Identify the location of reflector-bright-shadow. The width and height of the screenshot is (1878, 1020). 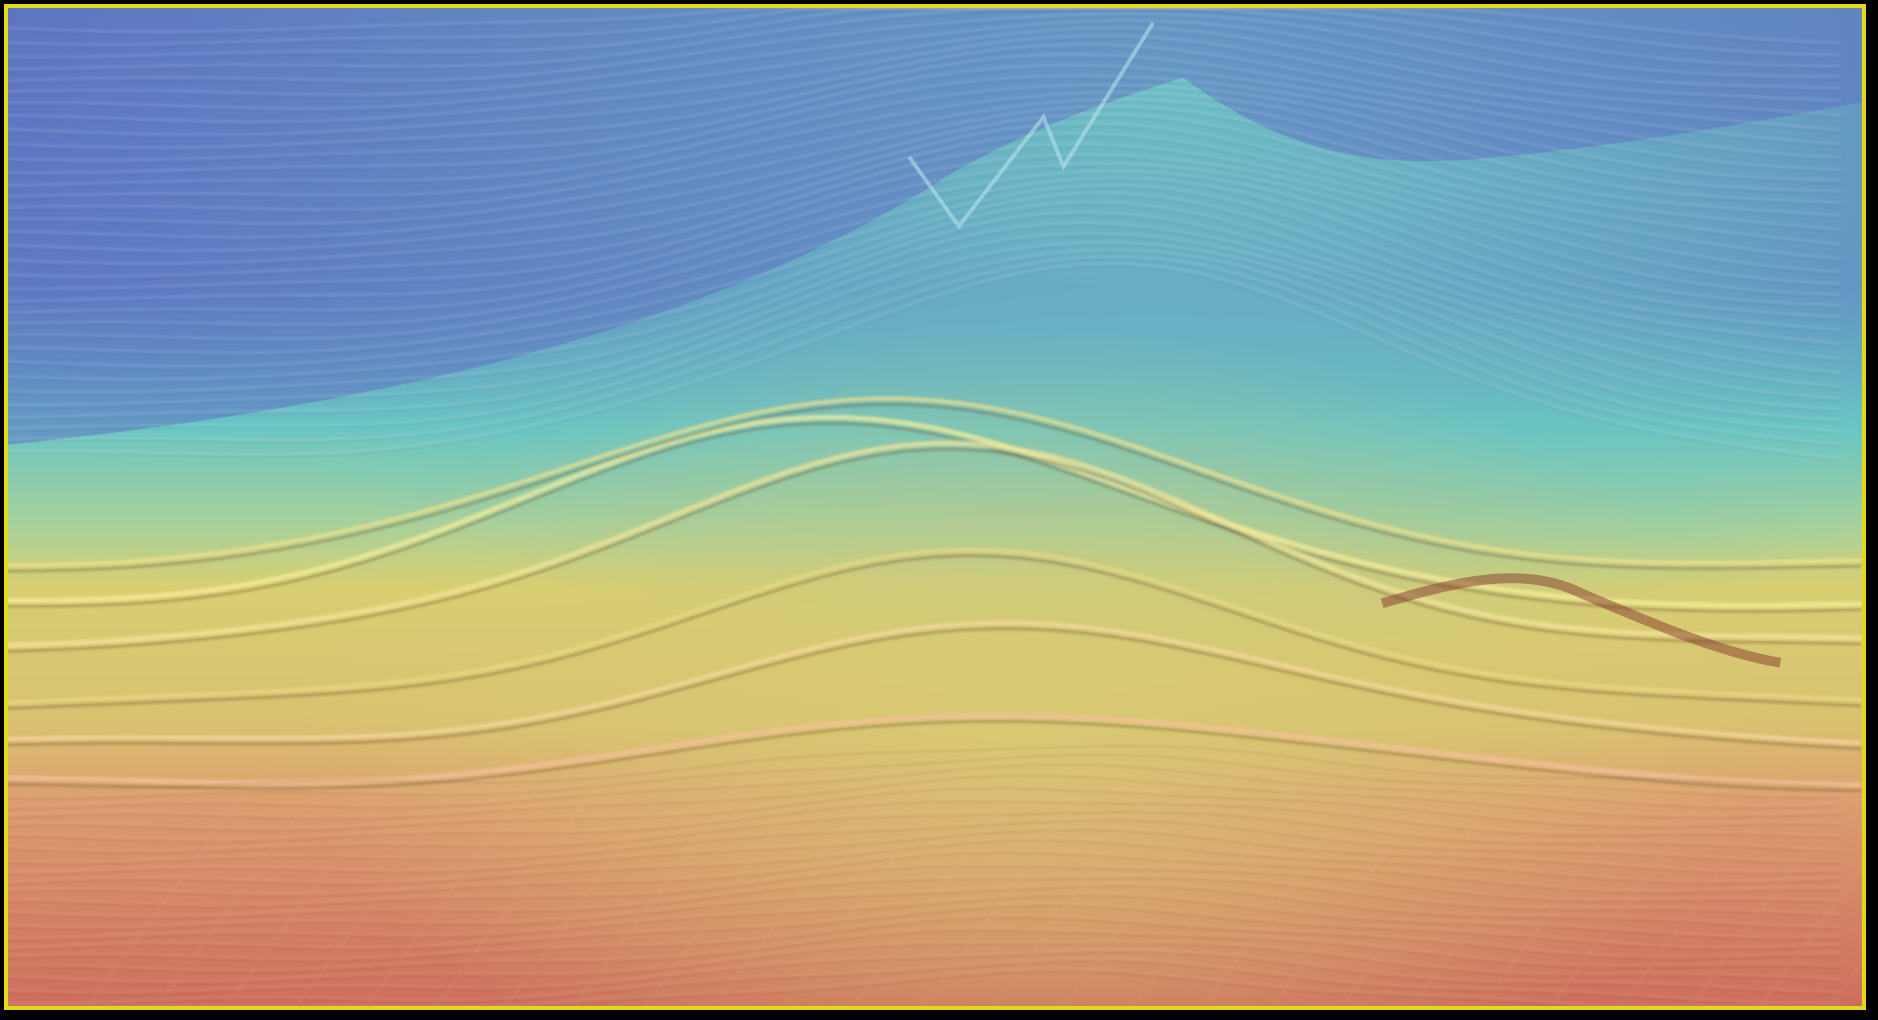
(935, 689).